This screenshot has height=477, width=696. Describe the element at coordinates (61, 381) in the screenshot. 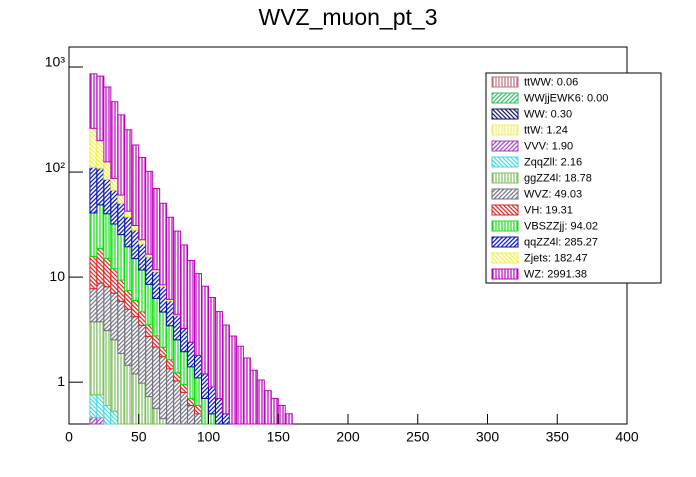

I see `y-tick-label: 1` at that location.